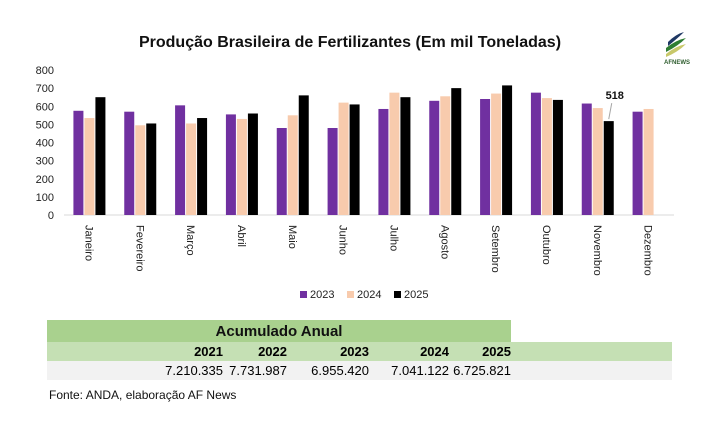  I want to click on y-tick-label: 300, so click(45, 162).